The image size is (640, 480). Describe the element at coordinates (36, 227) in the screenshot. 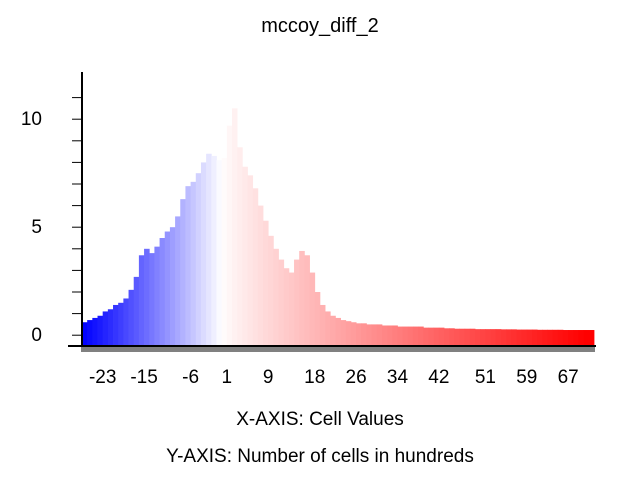

I see `y-tick-label: 5` at that location.